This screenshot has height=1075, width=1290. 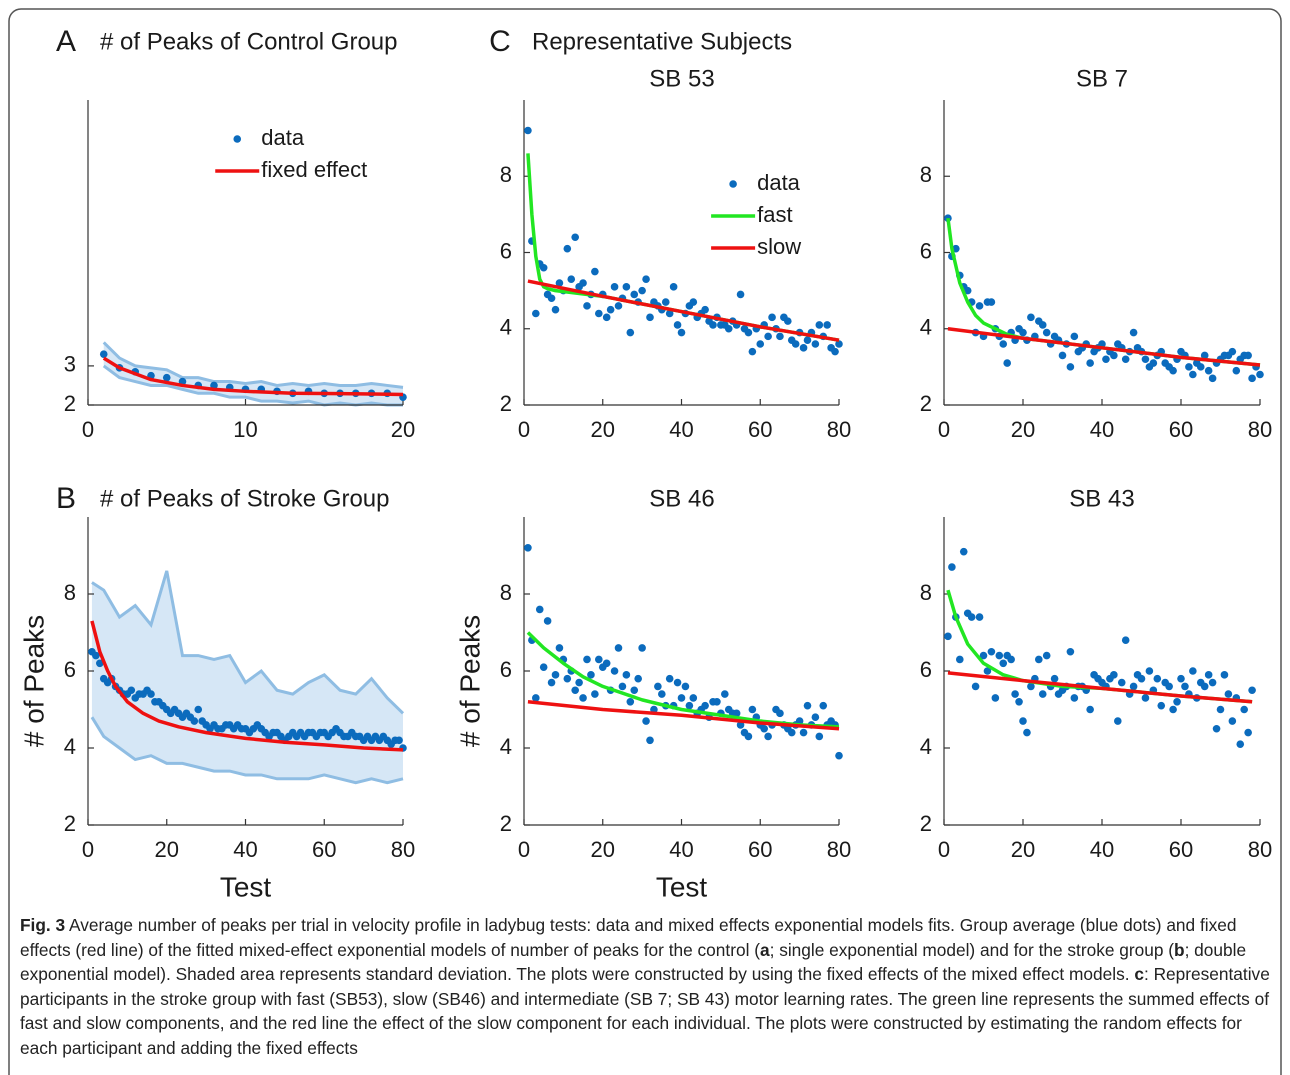 What do you see at coordinates (314, 169) in the screenshot?
I see `legend-label: fixed effect` at bounding box center [314, 169].